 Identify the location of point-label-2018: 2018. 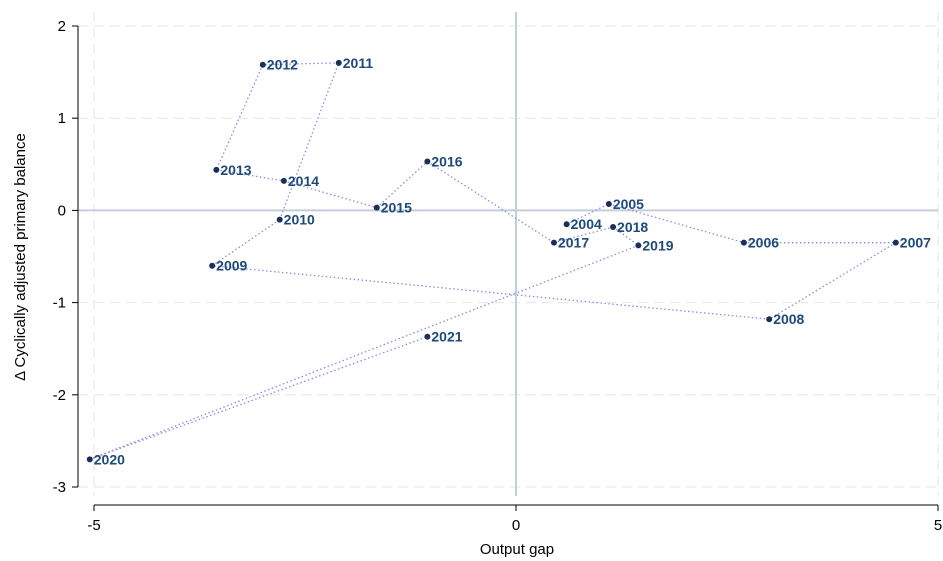
(632, 227).